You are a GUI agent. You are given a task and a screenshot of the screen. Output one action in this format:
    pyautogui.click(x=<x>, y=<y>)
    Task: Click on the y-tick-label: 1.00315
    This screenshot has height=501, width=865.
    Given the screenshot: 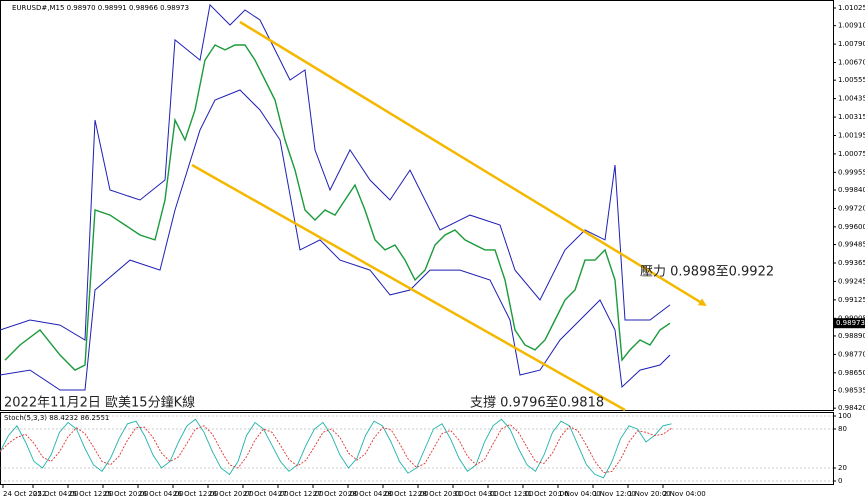 What is the action you would take?
    pyautogui.click(x=851, y=117)
    